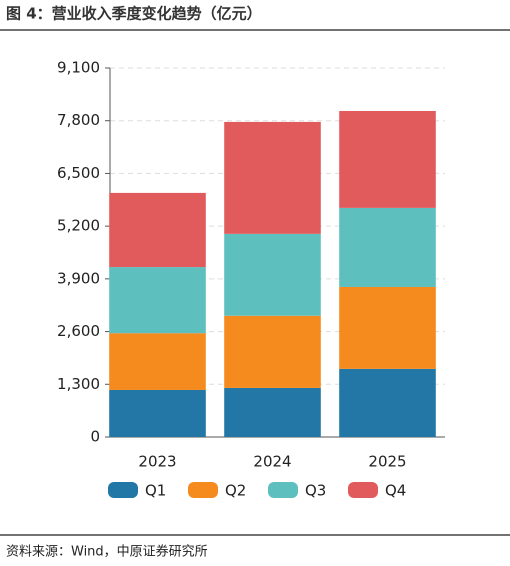  I want to click on y-tick-label: 9,100, so click(78, 68).